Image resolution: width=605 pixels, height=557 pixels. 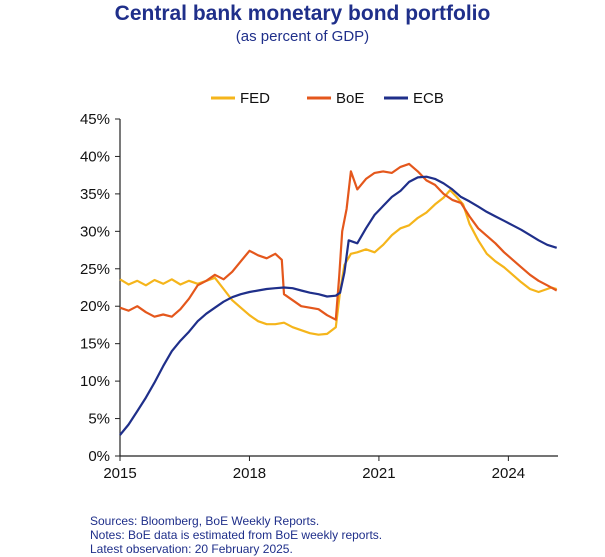 What do you see at coordinates (249, 473) in the screenshot?
I see `x-tick-label: 2018` at bounding box center [249, 473].